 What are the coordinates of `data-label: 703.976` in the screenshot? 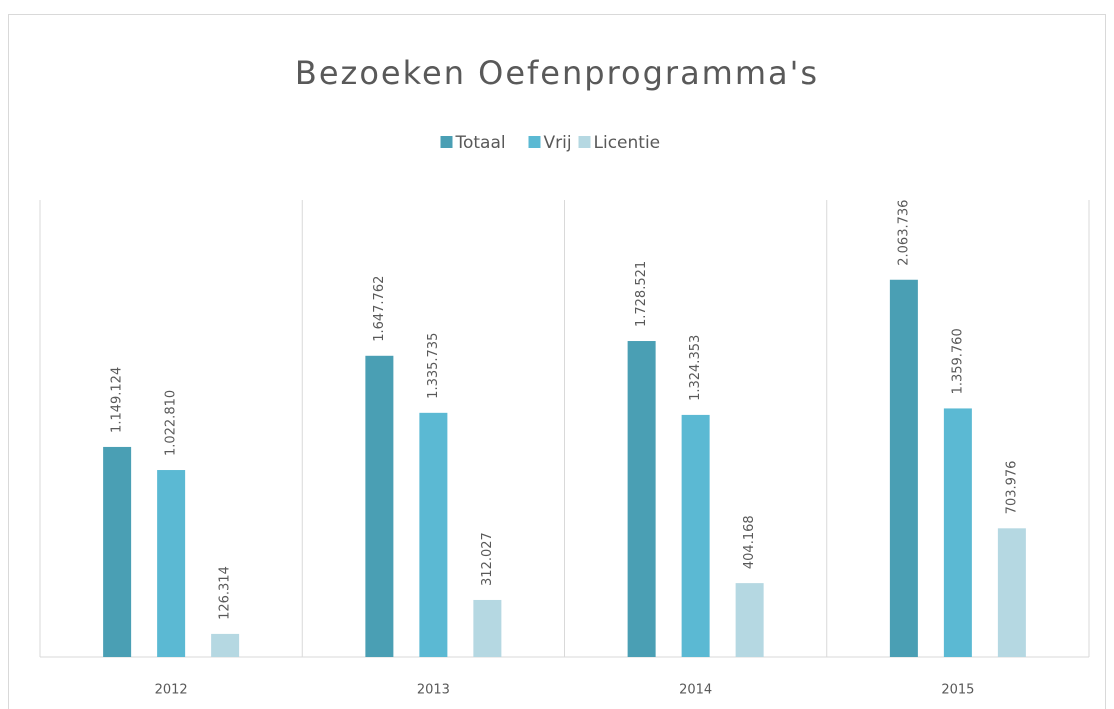 It's located at (1011, 488).